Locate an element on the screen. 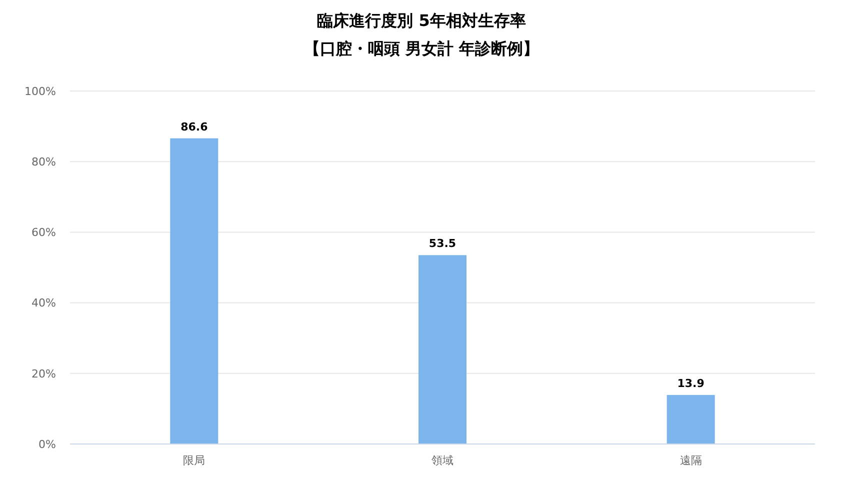 This screenshot has height=482, width=843. data-label: 53.5 is located at coordinates (442, 243).